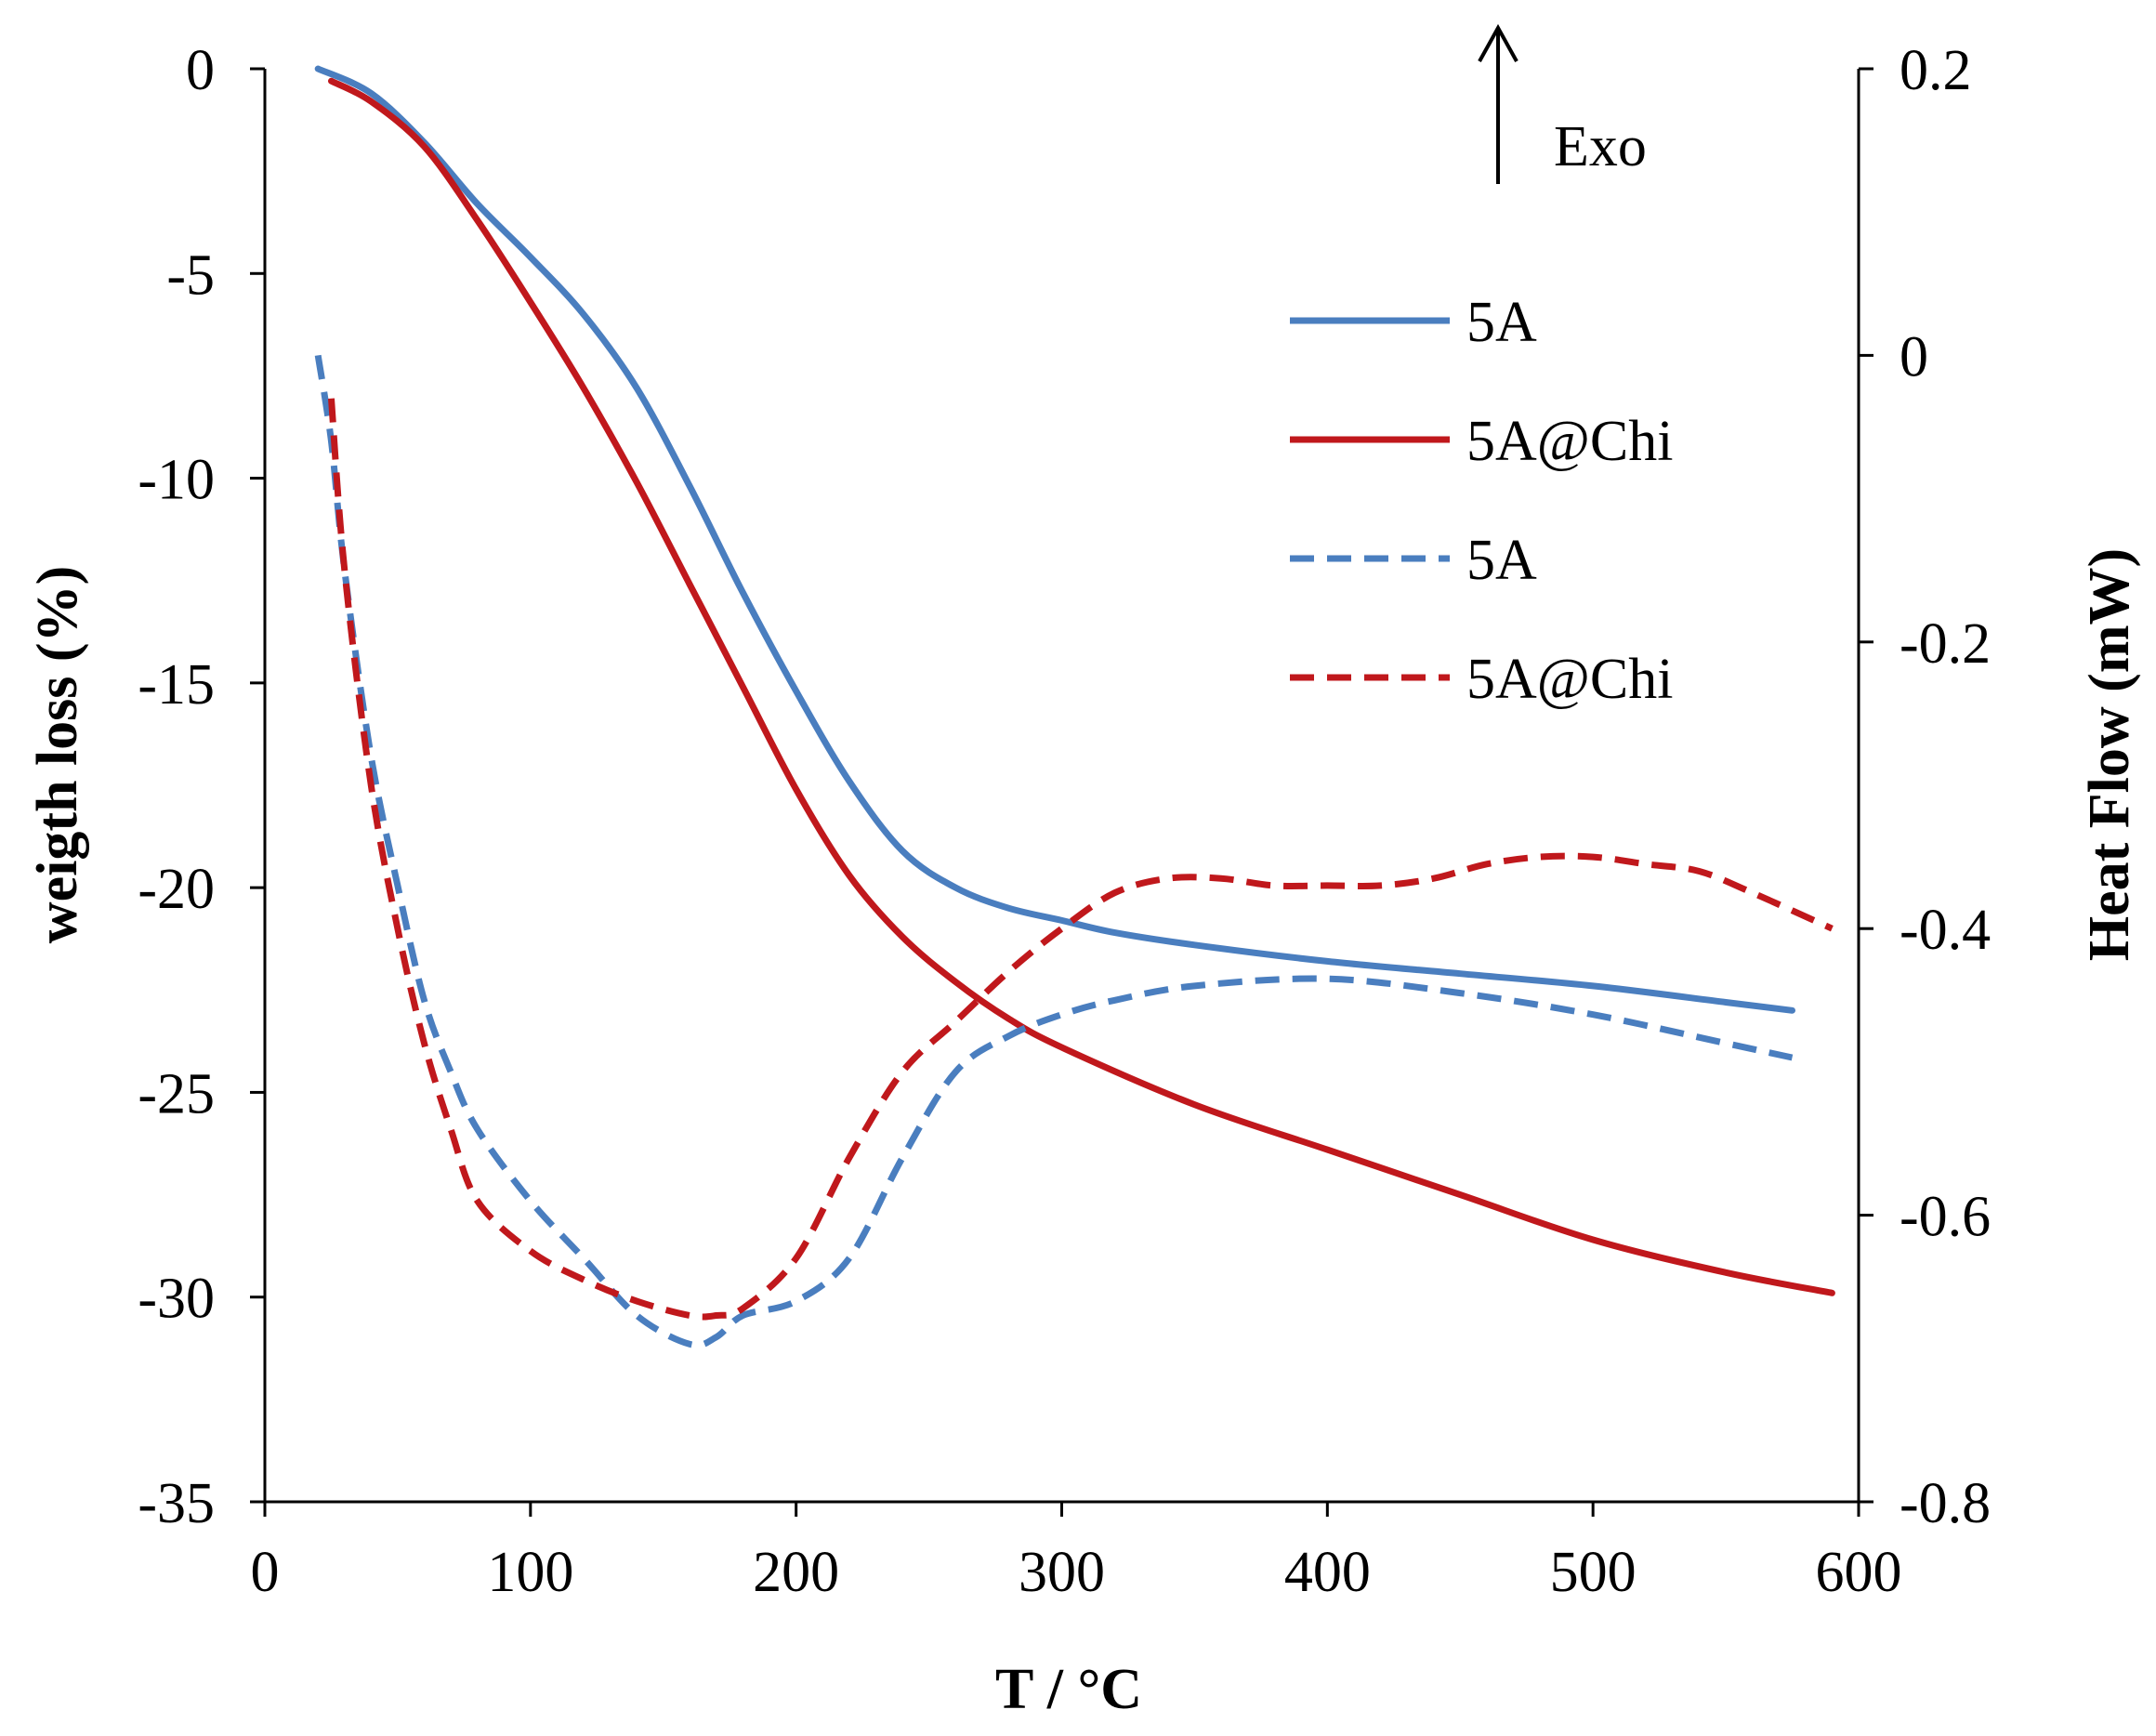 The image size is (2156, 1736). What do you see at coordinates (1498, 42) in the screenshot?
I see `exo-arrow-head` at bounding box center [1498, 42].